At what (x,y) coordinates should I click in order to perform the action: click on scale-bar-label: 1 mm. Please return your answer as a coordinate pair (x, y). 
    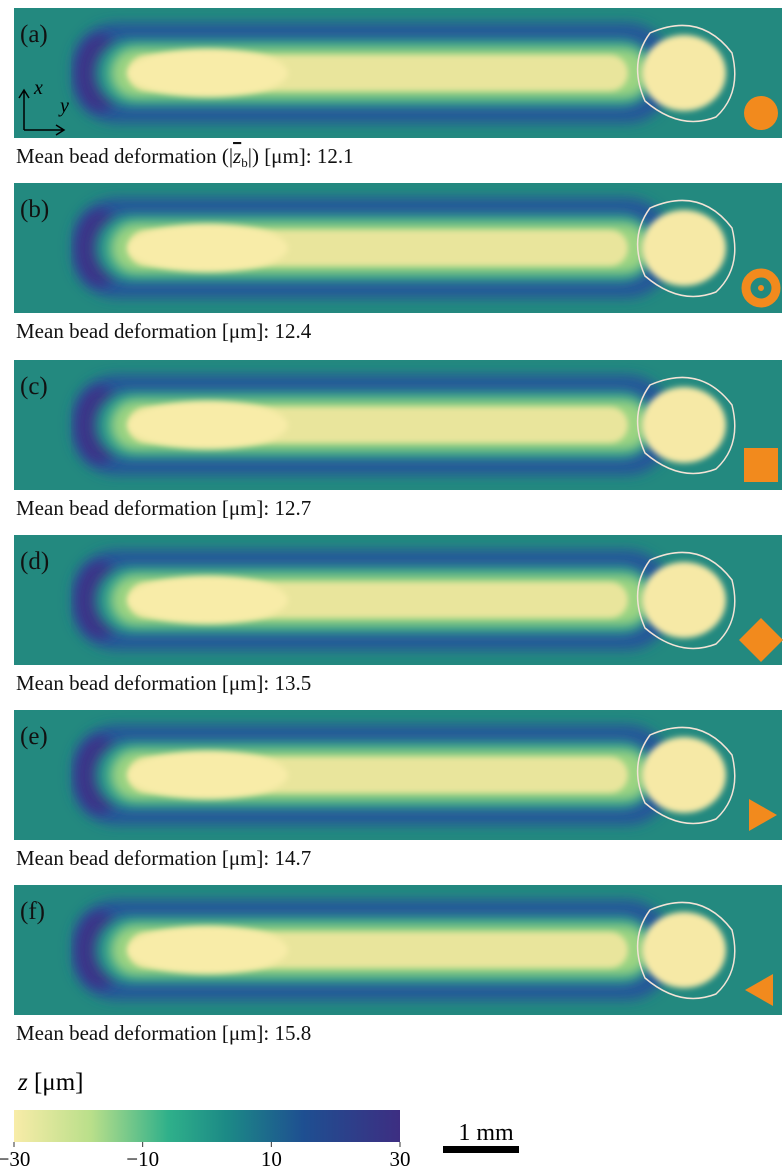
    Looking at the image, I should click on (486, 1133).